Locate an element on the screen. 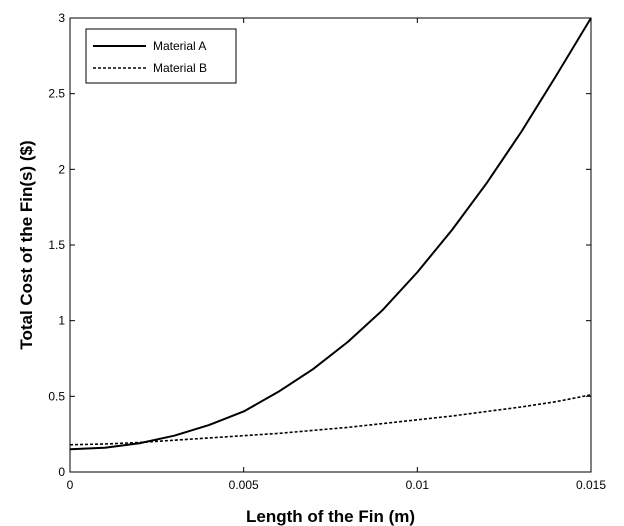 Image resolution: width=624 pixels, height=526 pixels. legend-label-material-b: Material B is located at coordinates (180, 68).